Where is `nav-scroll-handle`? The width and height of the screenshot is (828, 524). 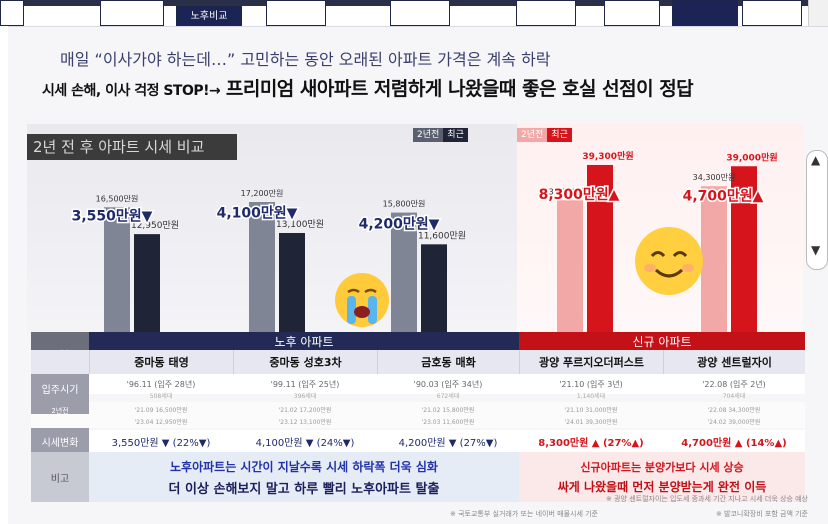
nav-scroll-handle is located at coordinates (818, 15).